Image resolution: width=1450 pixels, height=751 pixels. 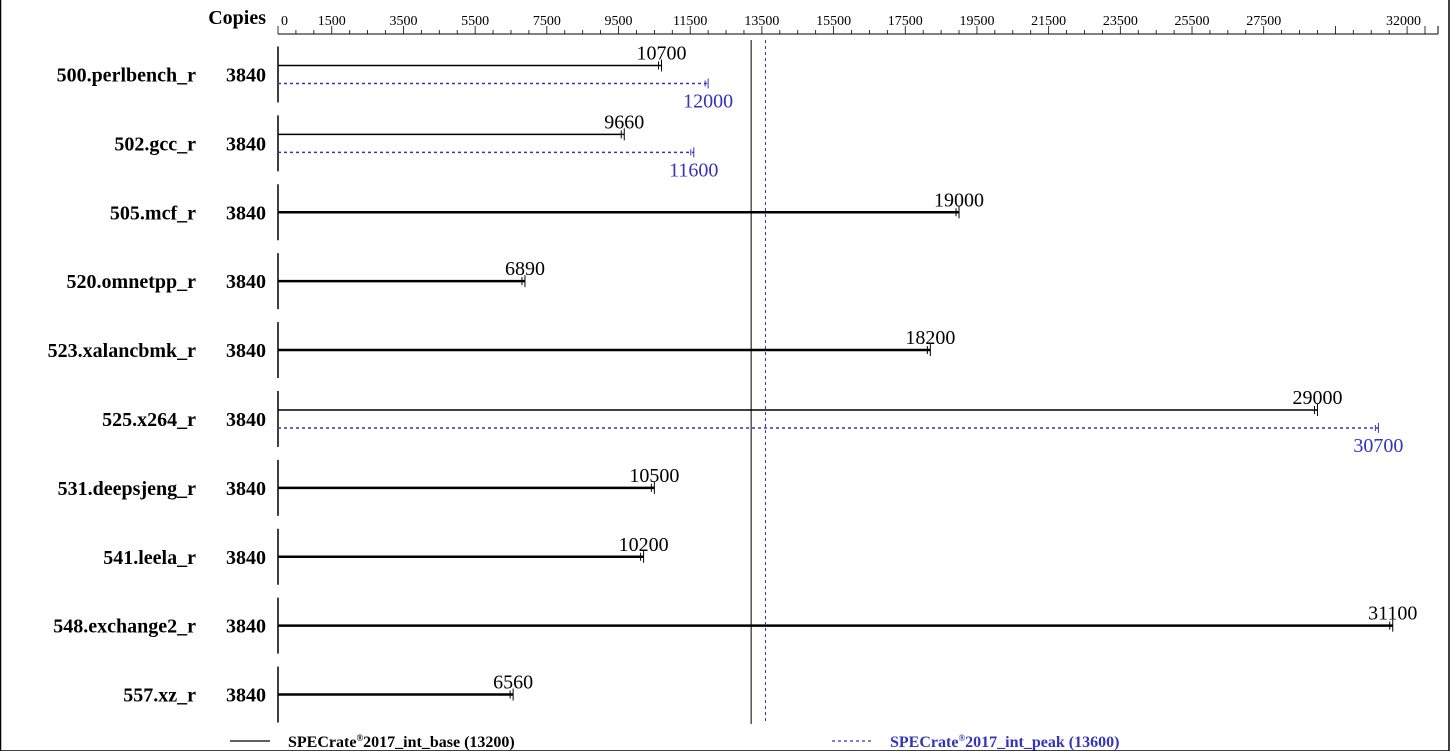 I want to click on benchmark-name: 520.omnetpp_r, so click(x=132, y=282).